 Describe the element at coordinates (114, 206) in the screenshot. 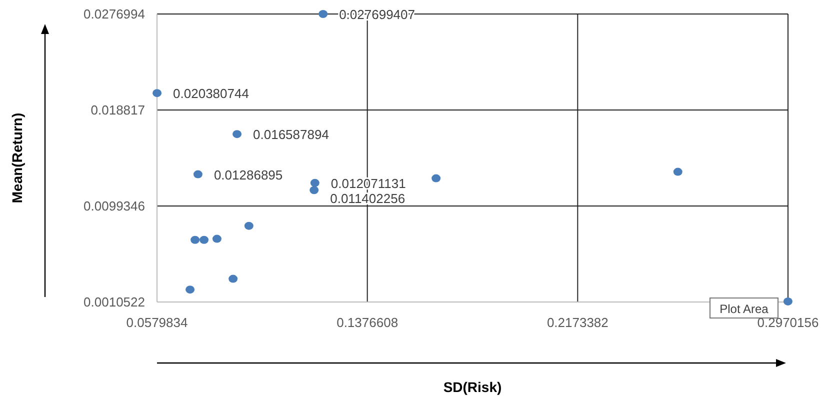

I see `y-tick-label: 0.0099346` at that location.